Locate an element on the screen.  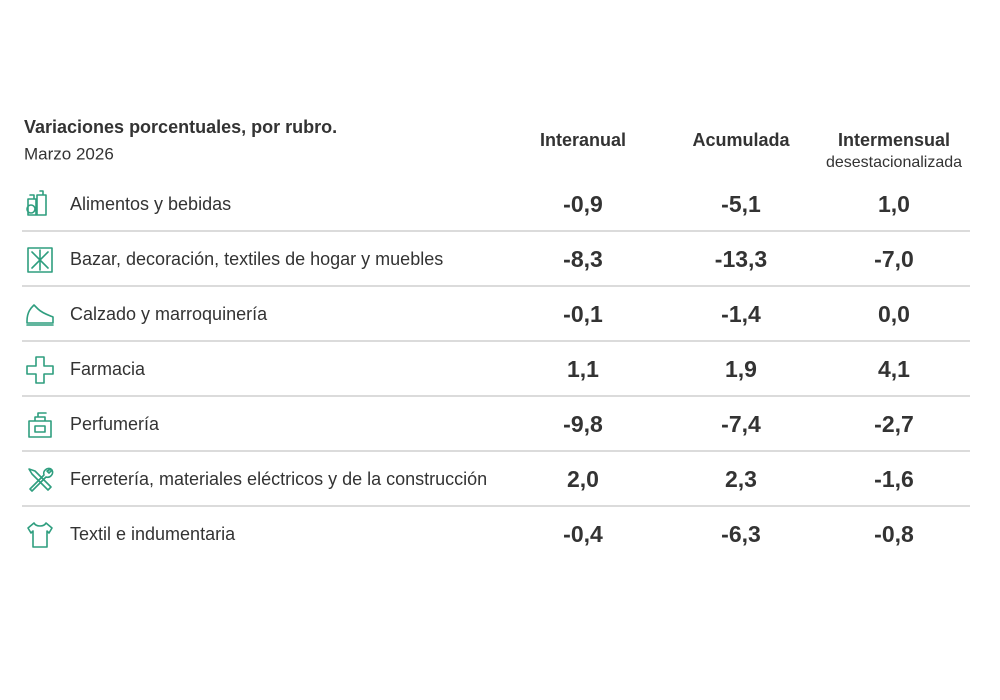
cell-value: 1,9 is located at coordinates (741, 369).